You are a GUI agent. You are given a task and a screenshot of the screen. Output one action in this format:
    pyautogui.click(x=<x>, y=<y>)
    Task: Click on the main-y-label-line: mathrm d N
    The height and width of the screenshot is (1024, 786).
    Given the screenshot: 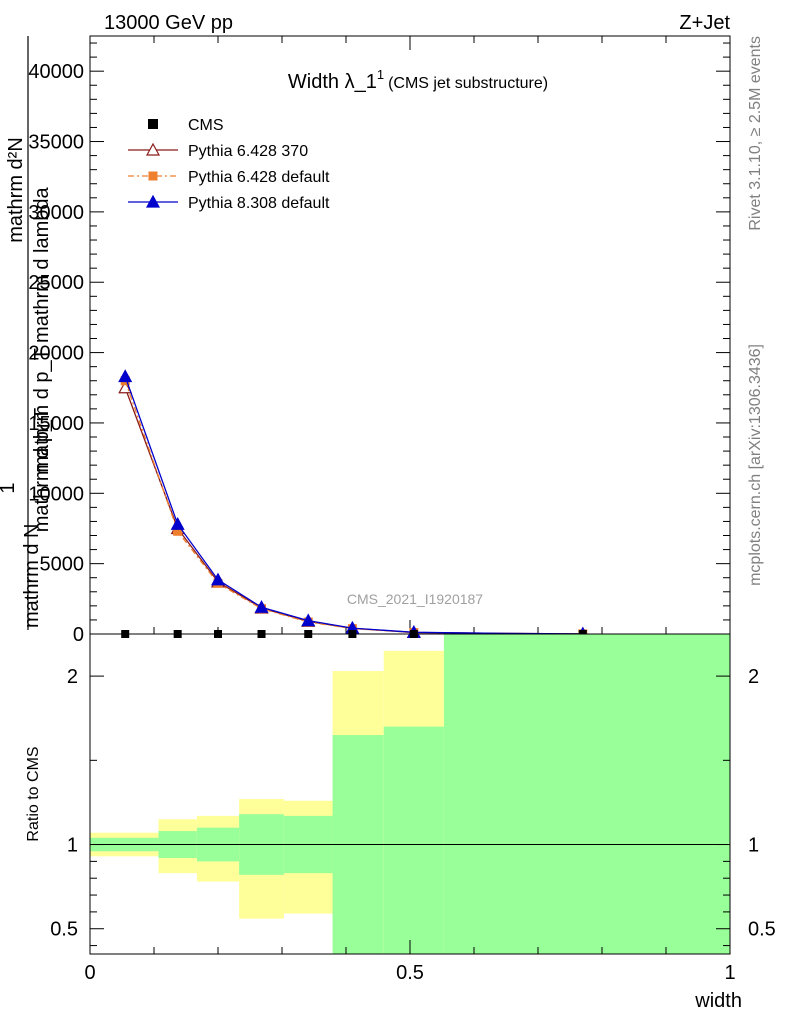 What is the action you would take?
    pyautogui.click(x=32, y=576)
    